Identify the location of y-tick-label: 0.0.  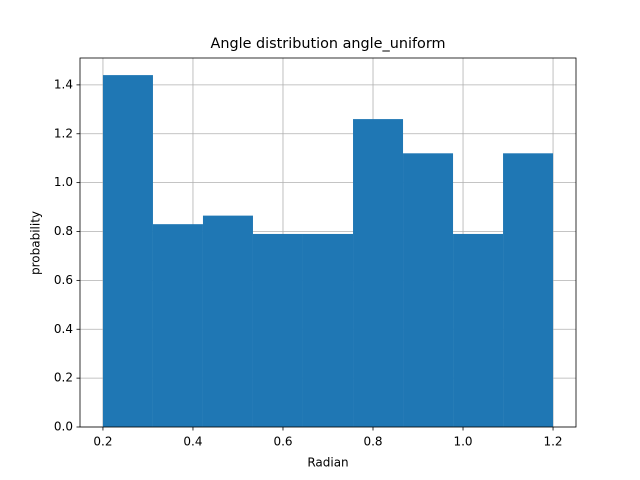
(63, 427).